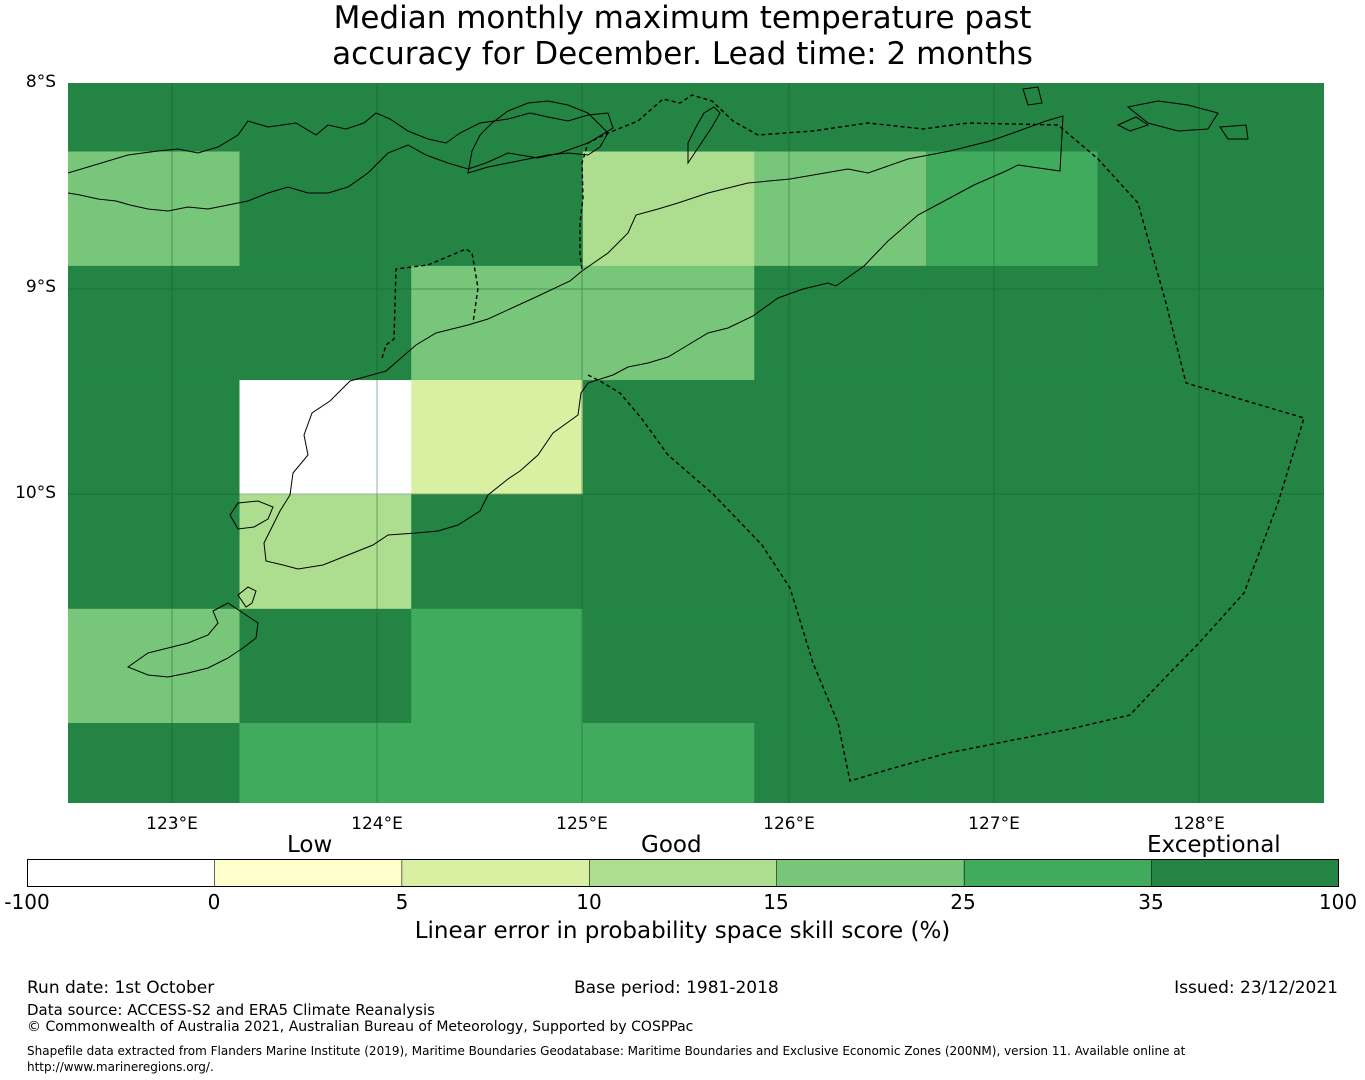 Image resolution: width=1365 pixels, height=1080 pixels. Describe the element at coordinates (668, 437) in the screenshot. I see `grid-cell-r3-c3` at that location.